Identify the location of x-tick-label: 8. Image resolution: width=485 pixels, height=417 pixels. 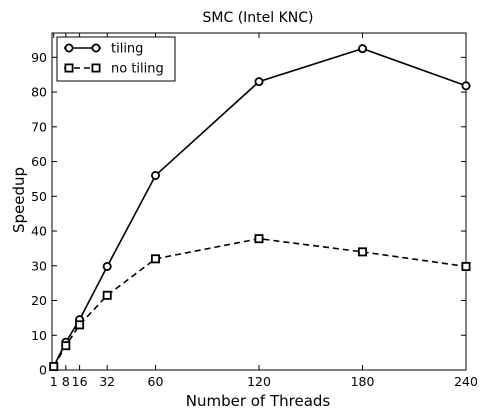
(66, 381).